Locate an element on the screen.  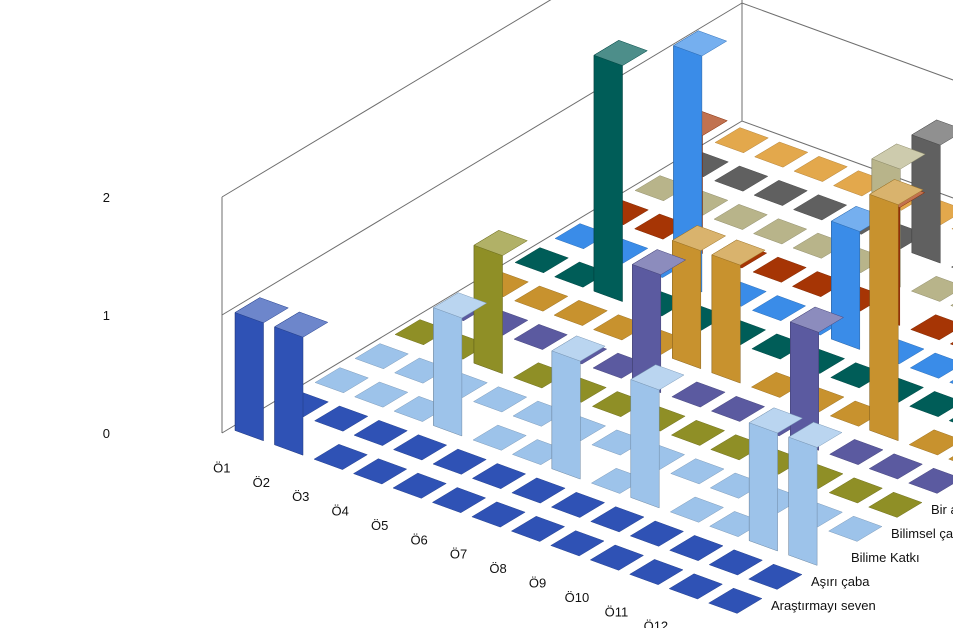
category-label: Ö9 is located at coordinates (537, 583).